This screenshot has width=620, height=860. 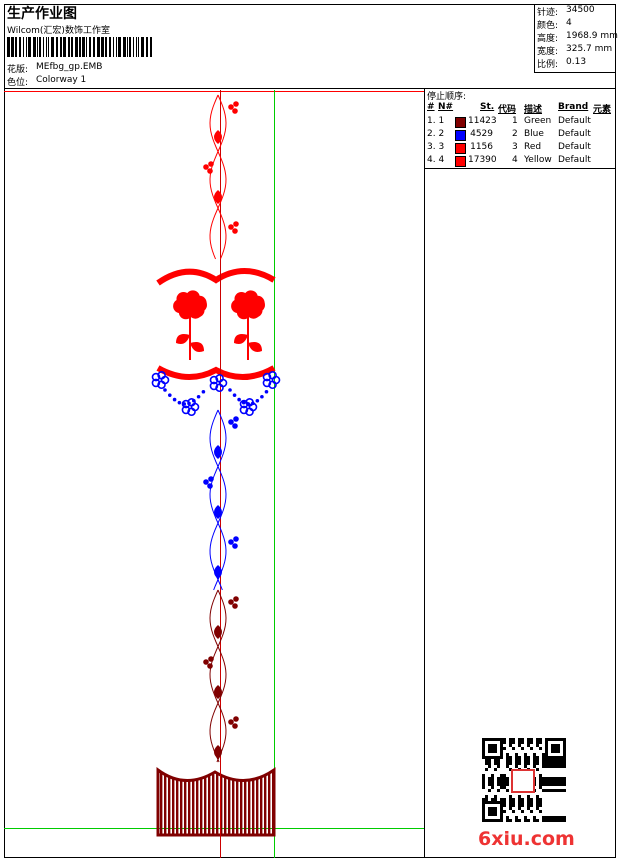 I want to click on row-index: 2. 2, so click(x=436, y=134).